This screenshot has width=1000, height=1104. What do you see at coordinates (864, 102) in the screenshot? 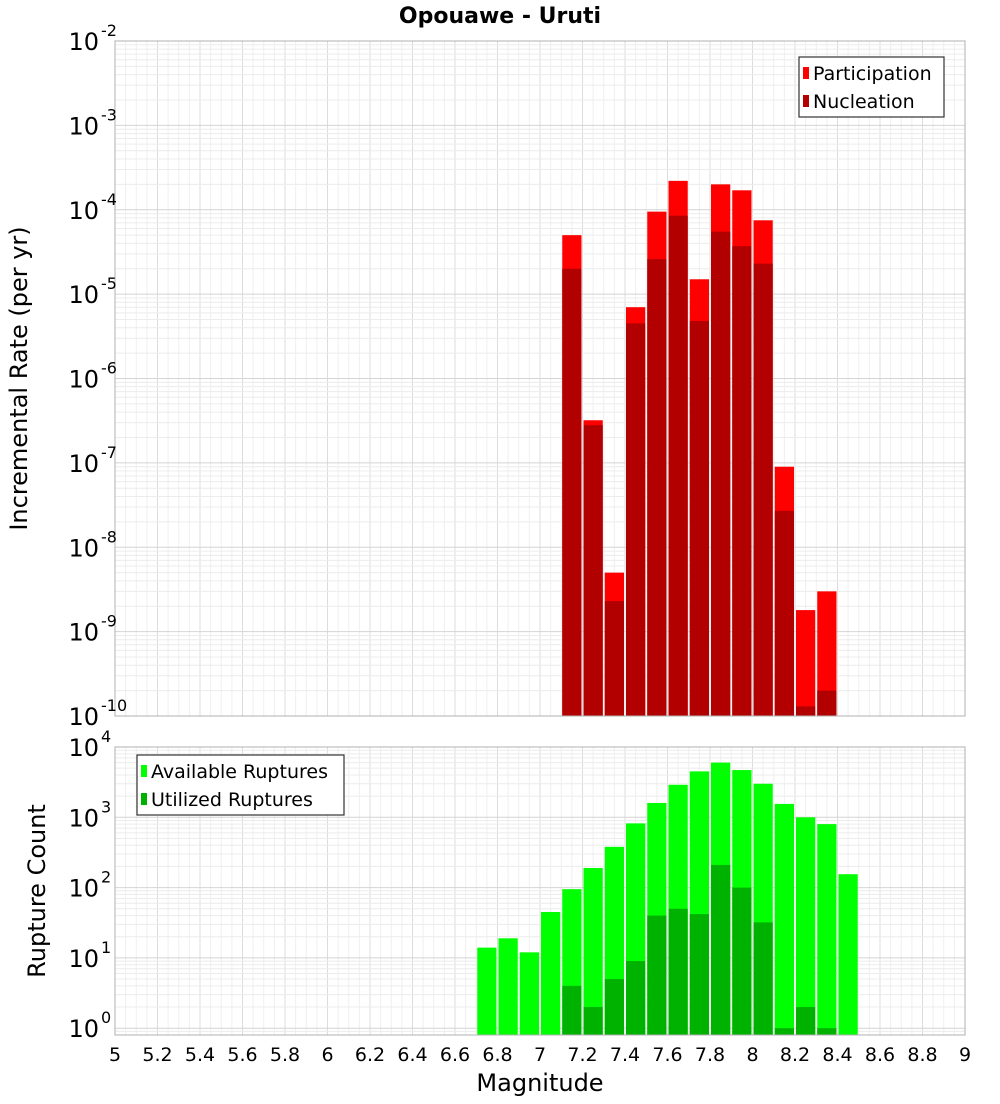
I see `rate-legend-label: Nucleation` at bounding box center [864, 102].